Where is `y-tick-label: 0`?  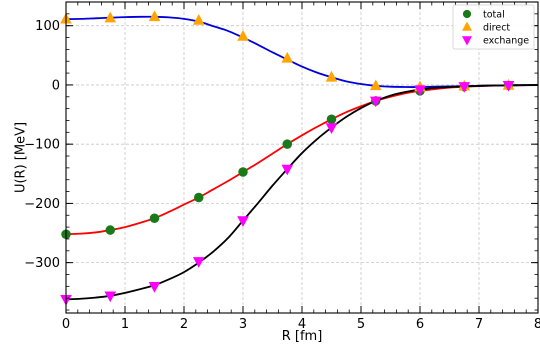 y-tick-label: 0 is located at coordinates (56, 85).